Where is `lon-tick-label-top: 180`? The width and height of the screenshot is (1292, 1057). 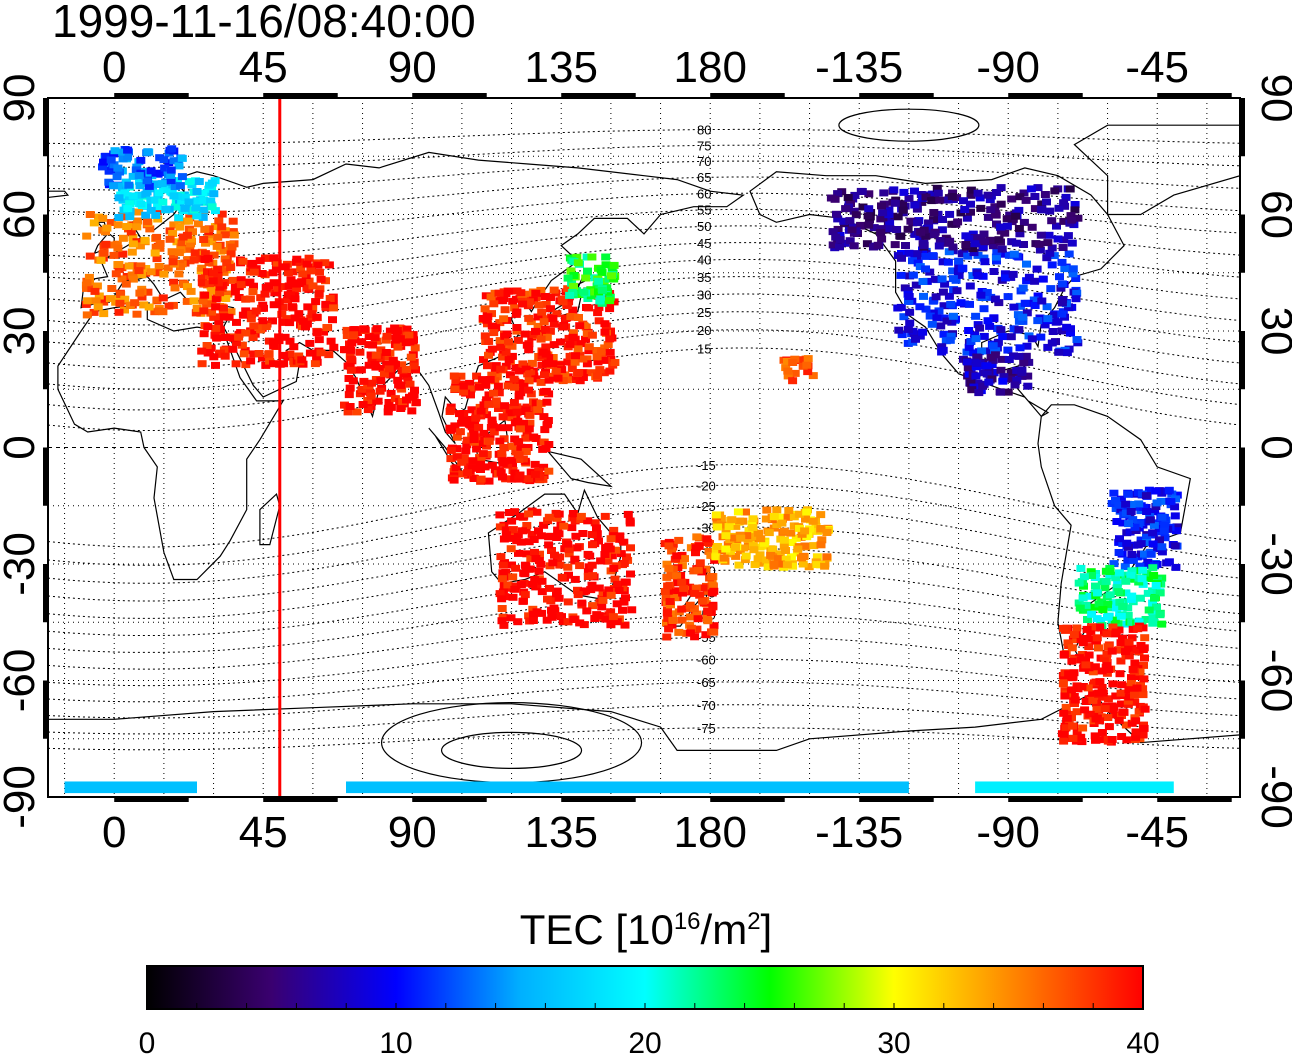 lon-tick-label-top: 180 is located at coordinates (710, 67).